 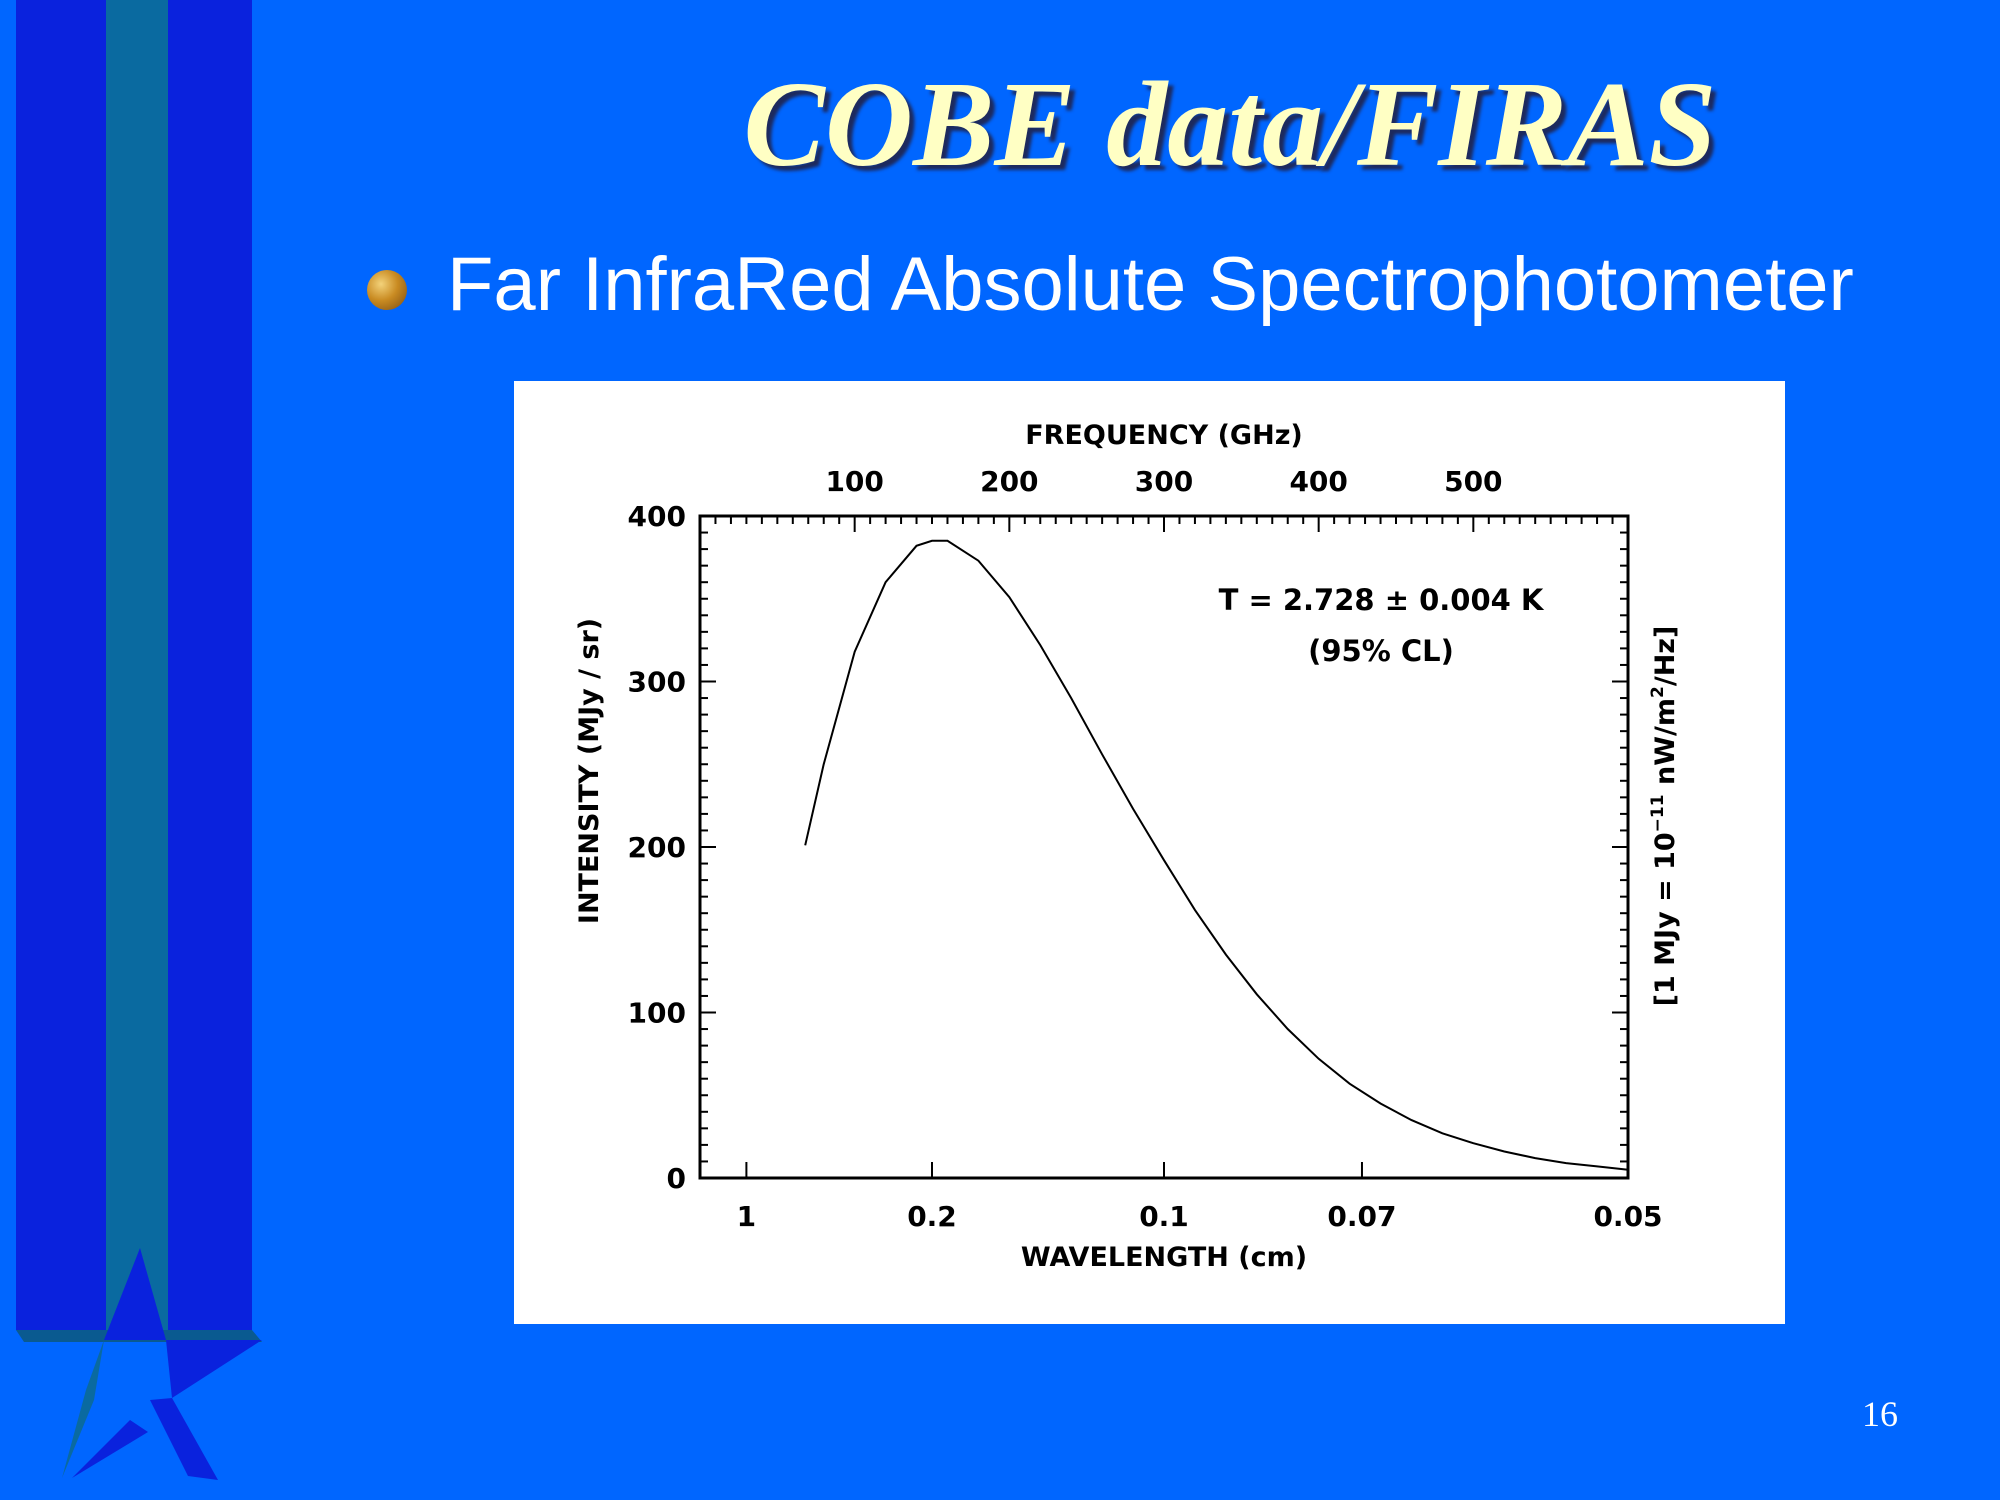 What do you see at coordinates (1150, 284) in the screenshot?
I see `bullet-text: Far InfraRed Absolute Spectrophotometer` at bounding box center [1150, 284].